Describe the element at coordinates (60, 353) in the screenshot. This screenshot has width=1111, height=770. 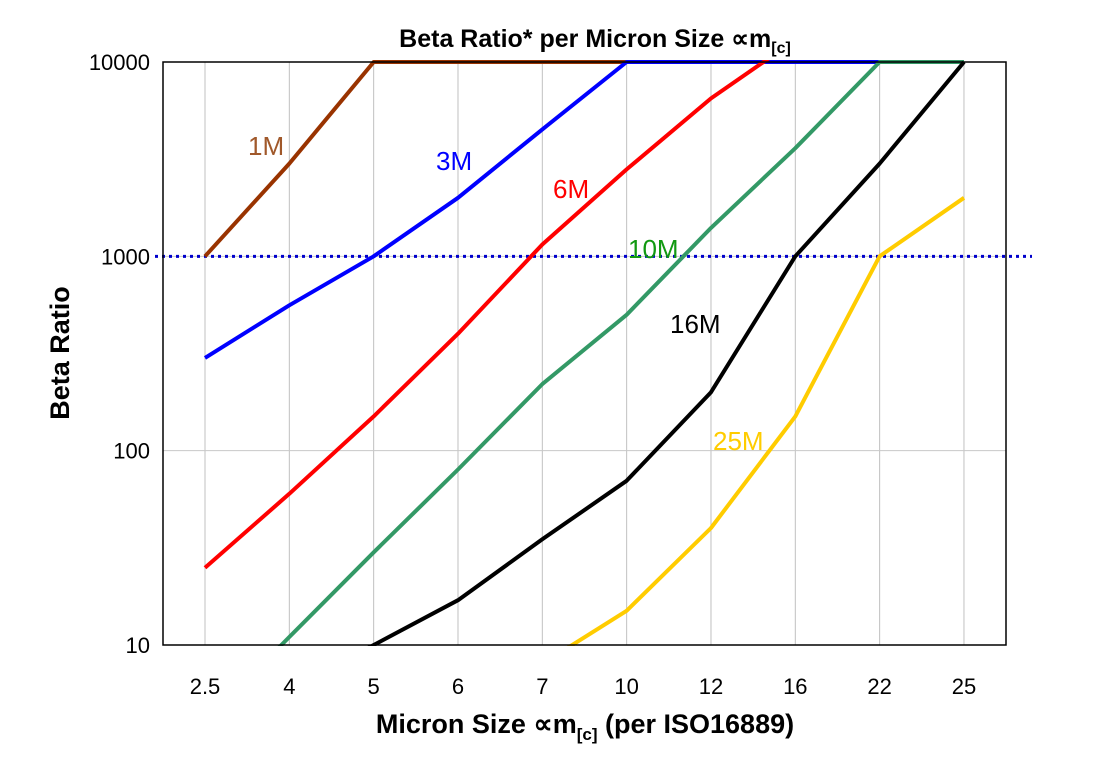
I see `y-axis-label: Beta Ratio` at that location.